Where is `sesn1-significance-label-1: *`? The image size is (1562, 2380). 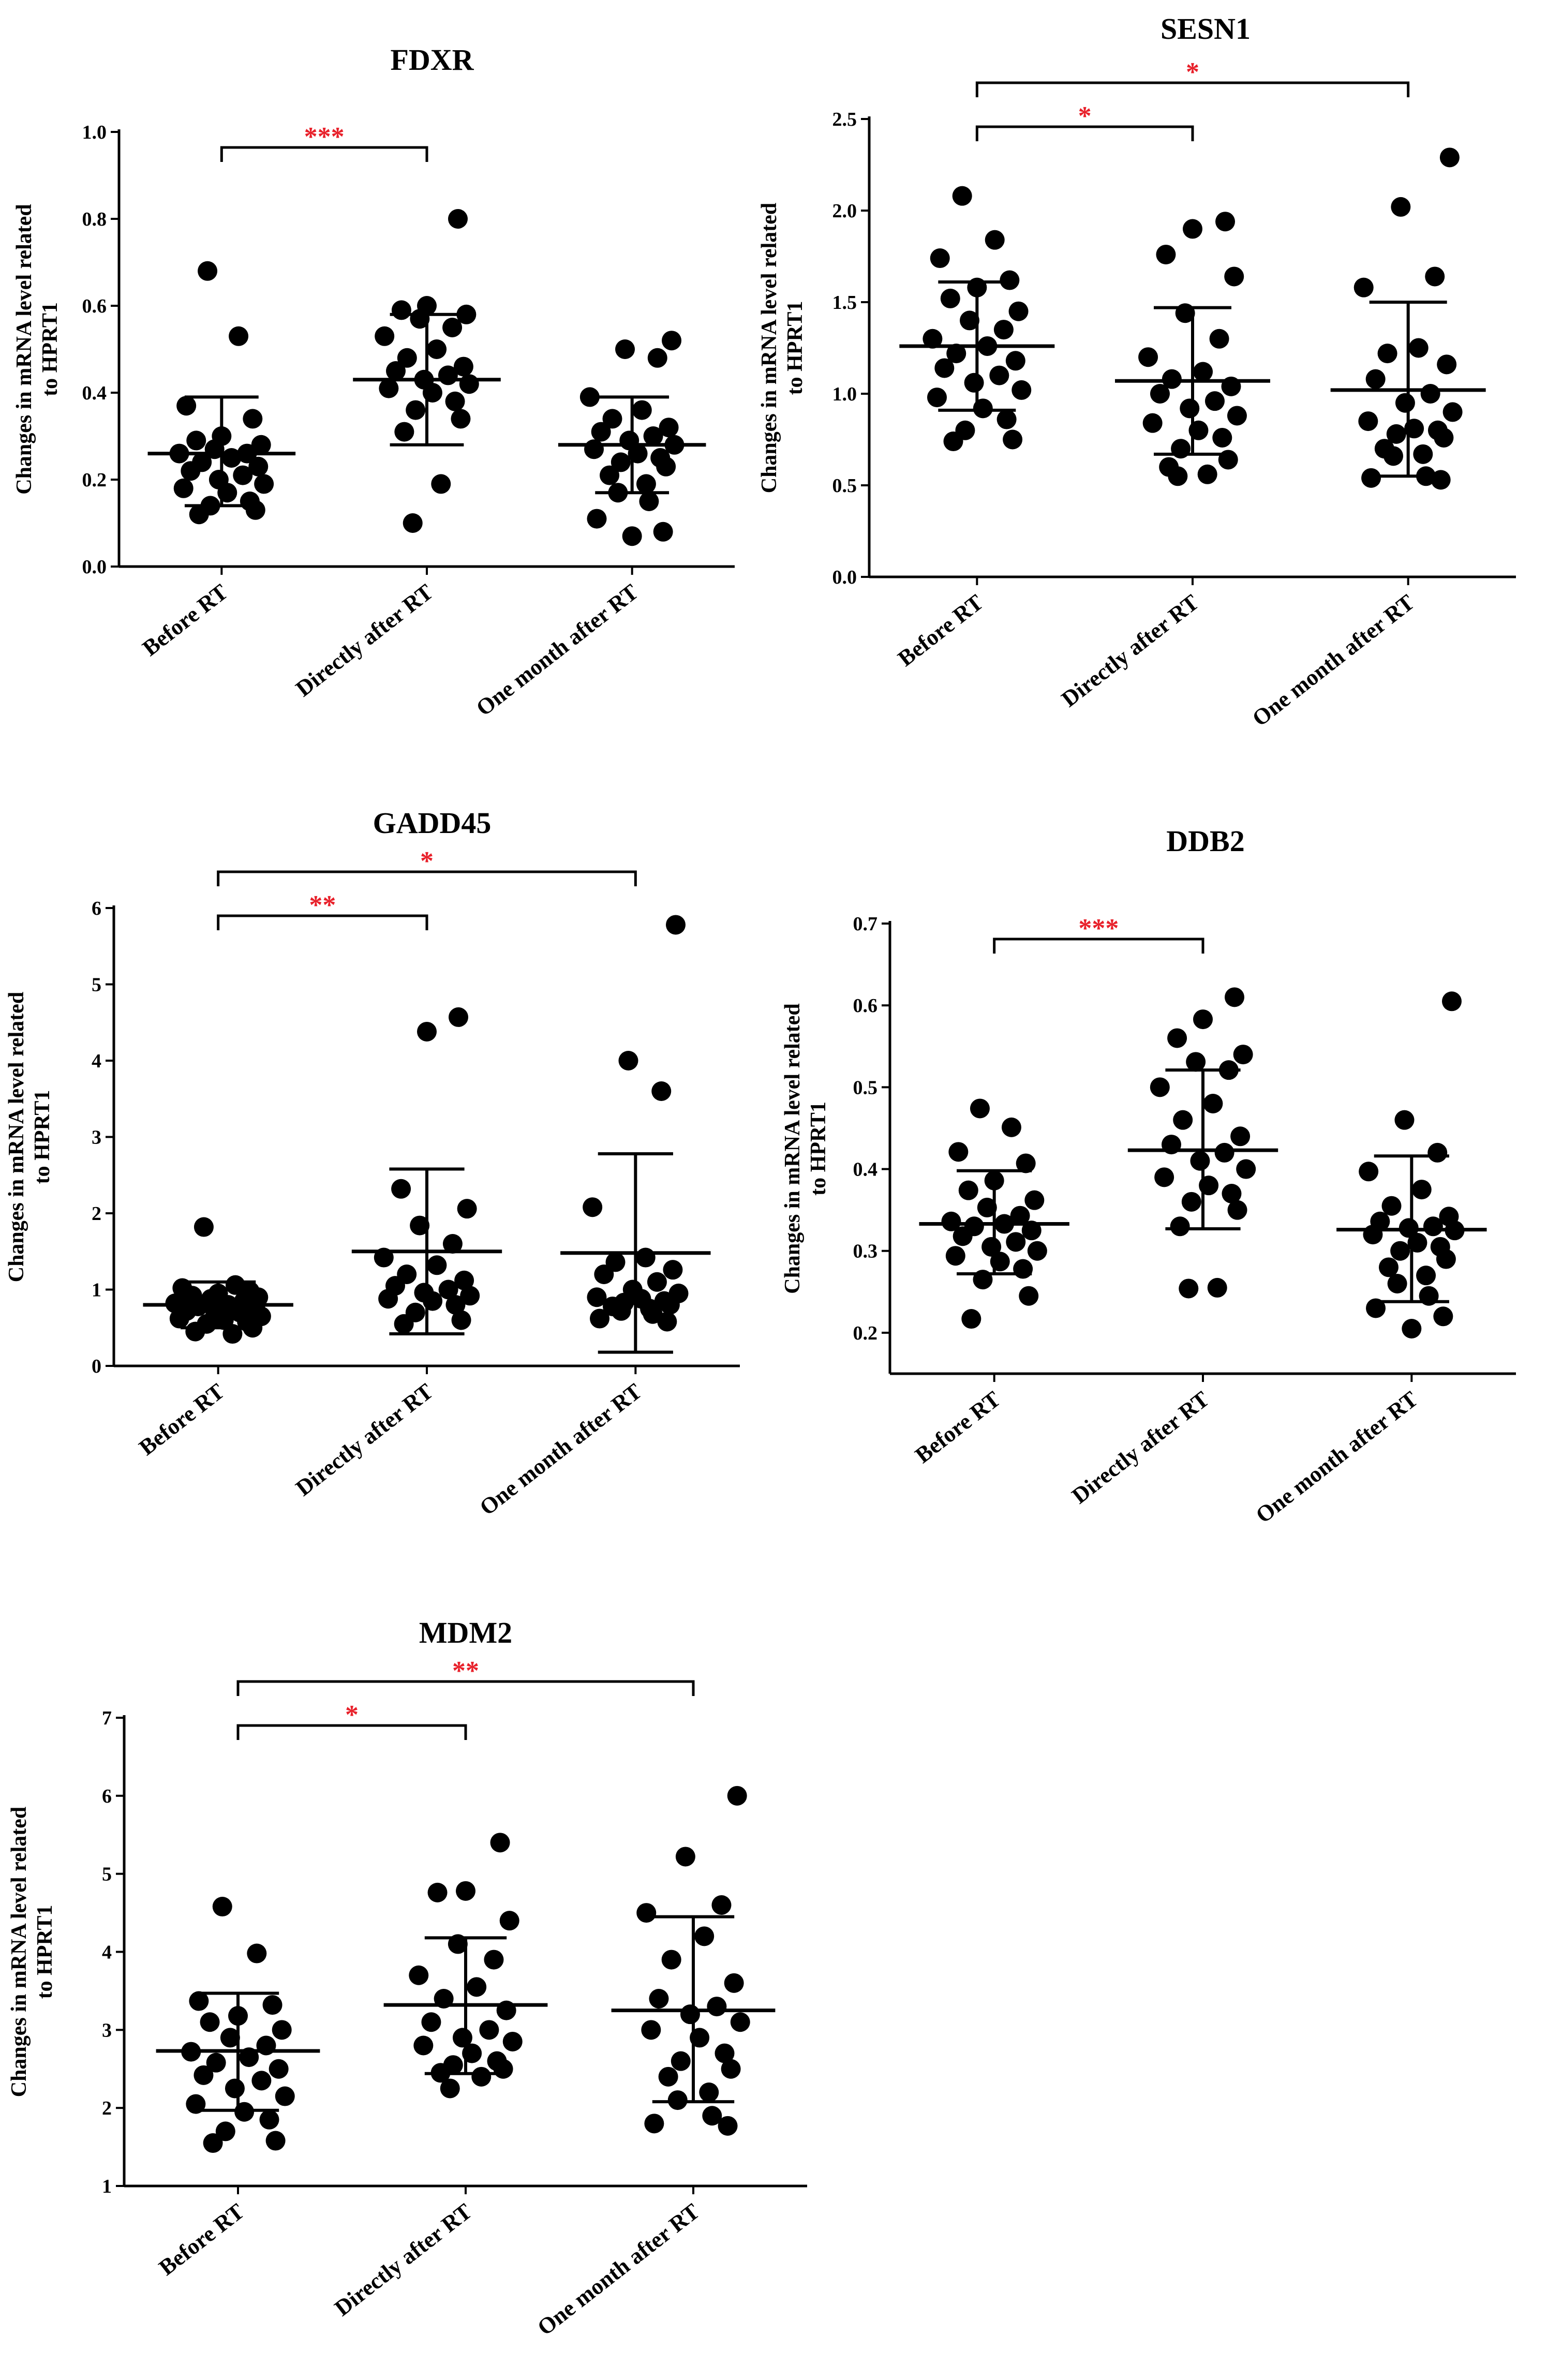 sesn1-significance-label-1: * is located at coordinates (1193, 72).